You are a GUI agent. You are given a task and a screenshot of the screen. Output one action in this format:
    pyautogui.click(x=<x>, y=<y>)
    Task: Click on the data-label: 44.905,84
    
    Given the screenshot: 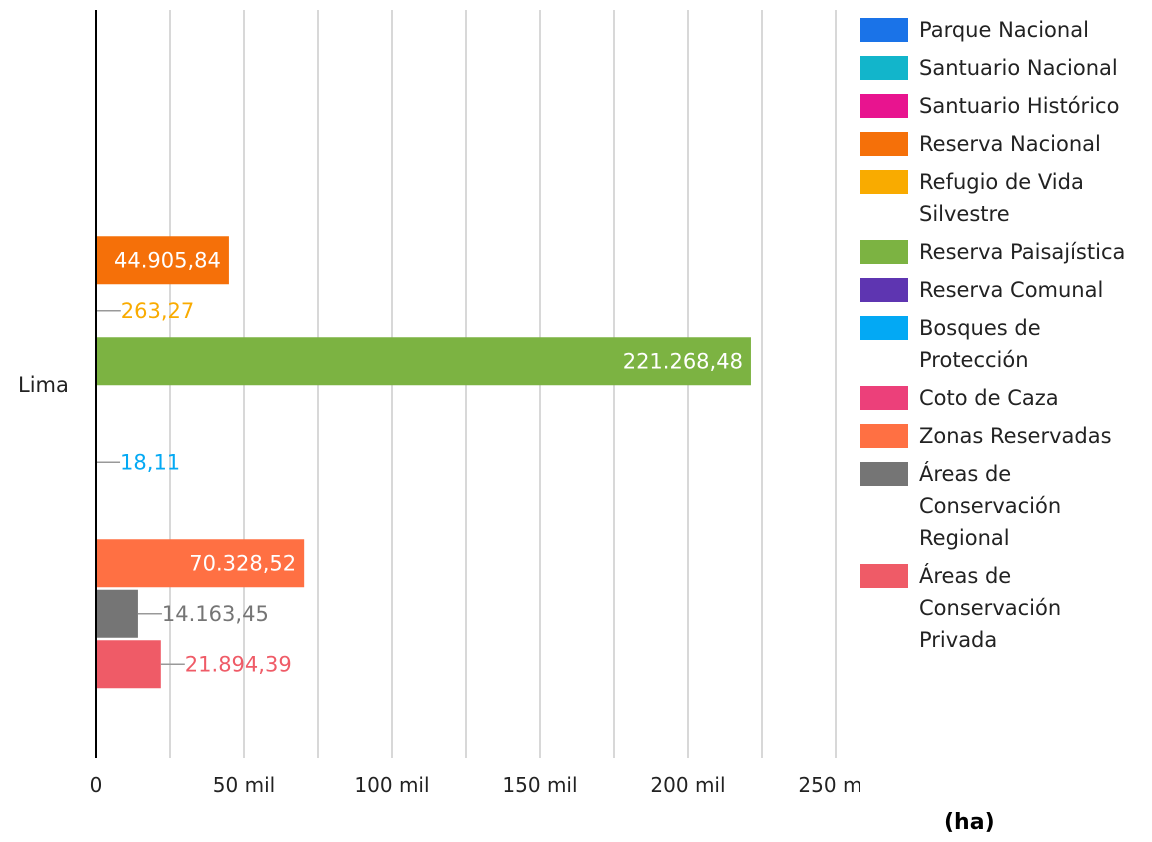 What is the action you would take?
    pyautogui.click(x=167, y=260)
    